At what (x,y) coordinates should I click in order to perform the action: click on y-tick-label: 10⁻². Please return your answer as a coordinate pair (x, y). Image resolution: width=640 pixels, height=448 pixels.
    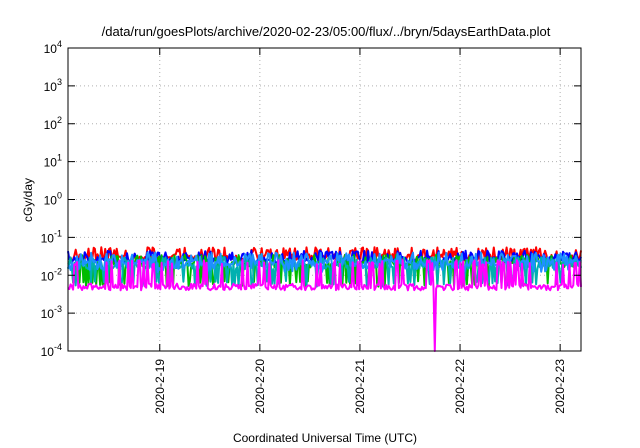
    Looking at the image, I should click on (51, 274).